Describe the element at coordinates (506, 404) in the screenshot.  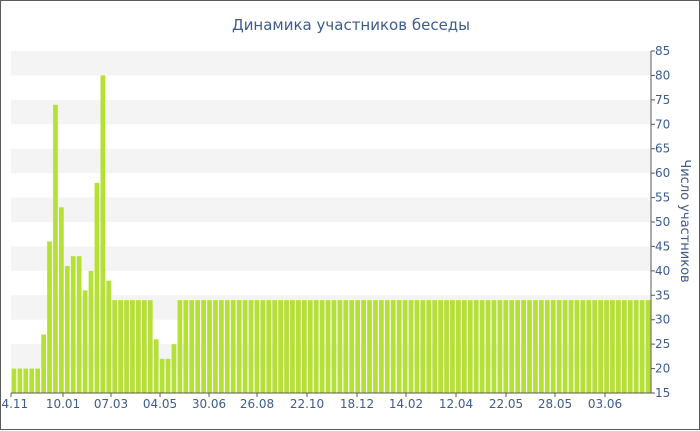
I see `x-tick-label: 22.05` at that location.